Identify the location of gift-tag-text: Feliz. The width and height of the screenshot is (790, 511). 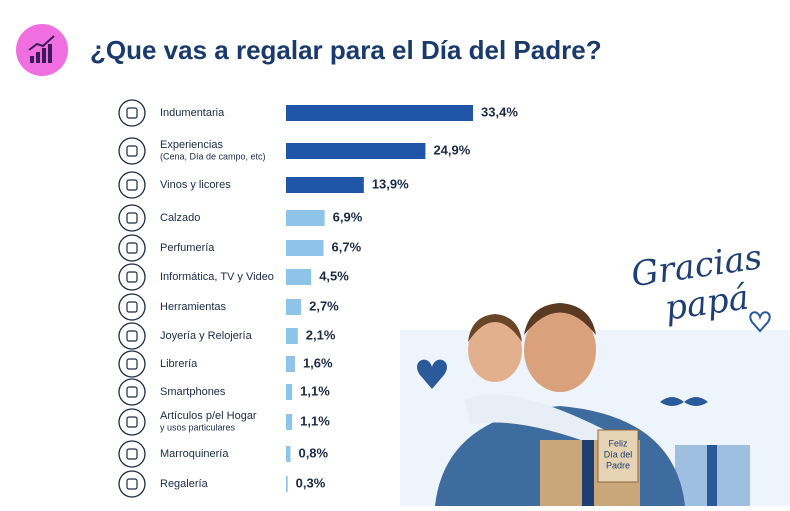
(618, 443).